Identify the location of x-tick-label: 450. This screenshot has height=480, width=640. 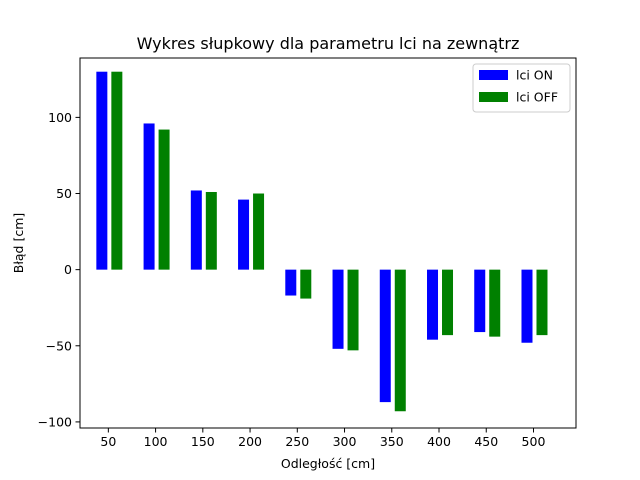
(486, 441).